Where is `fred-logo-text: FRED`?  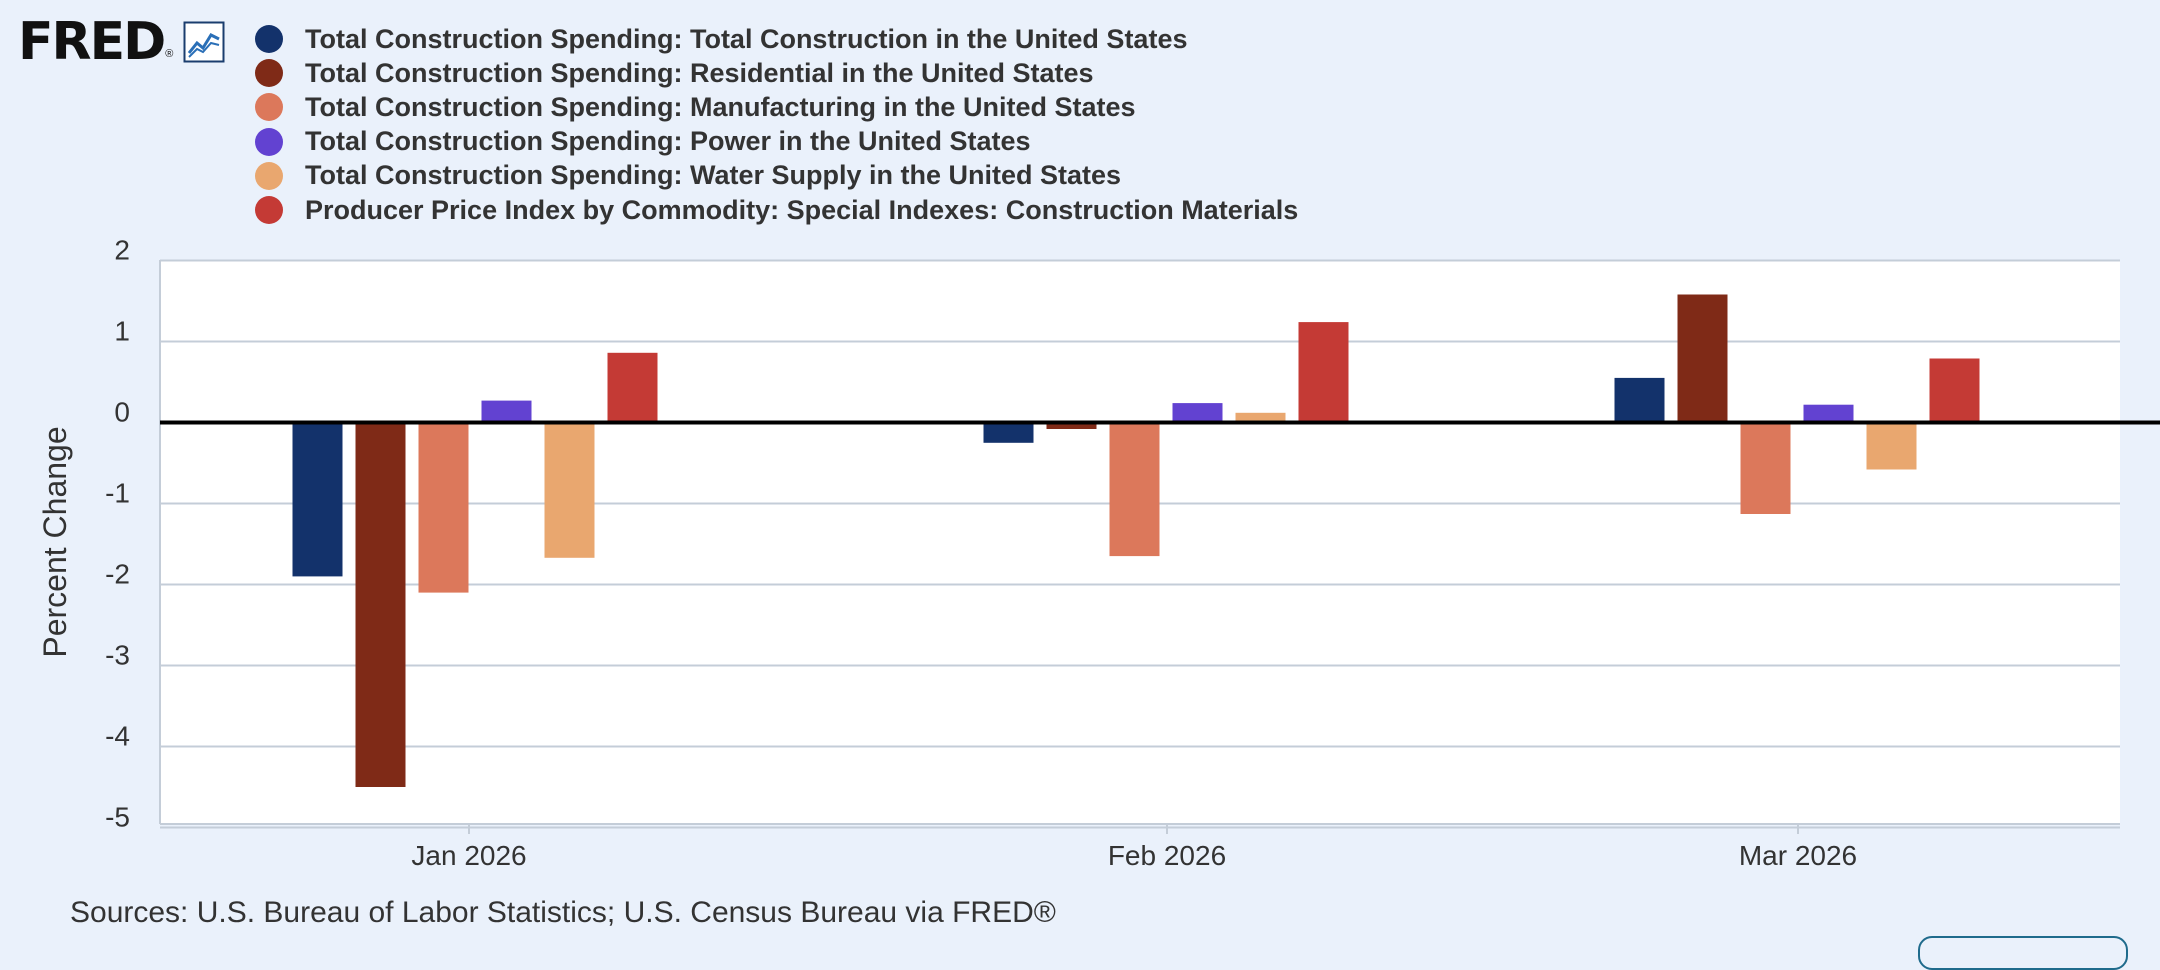
fred-logo-text: FRED is located at coordinates (92, 42).